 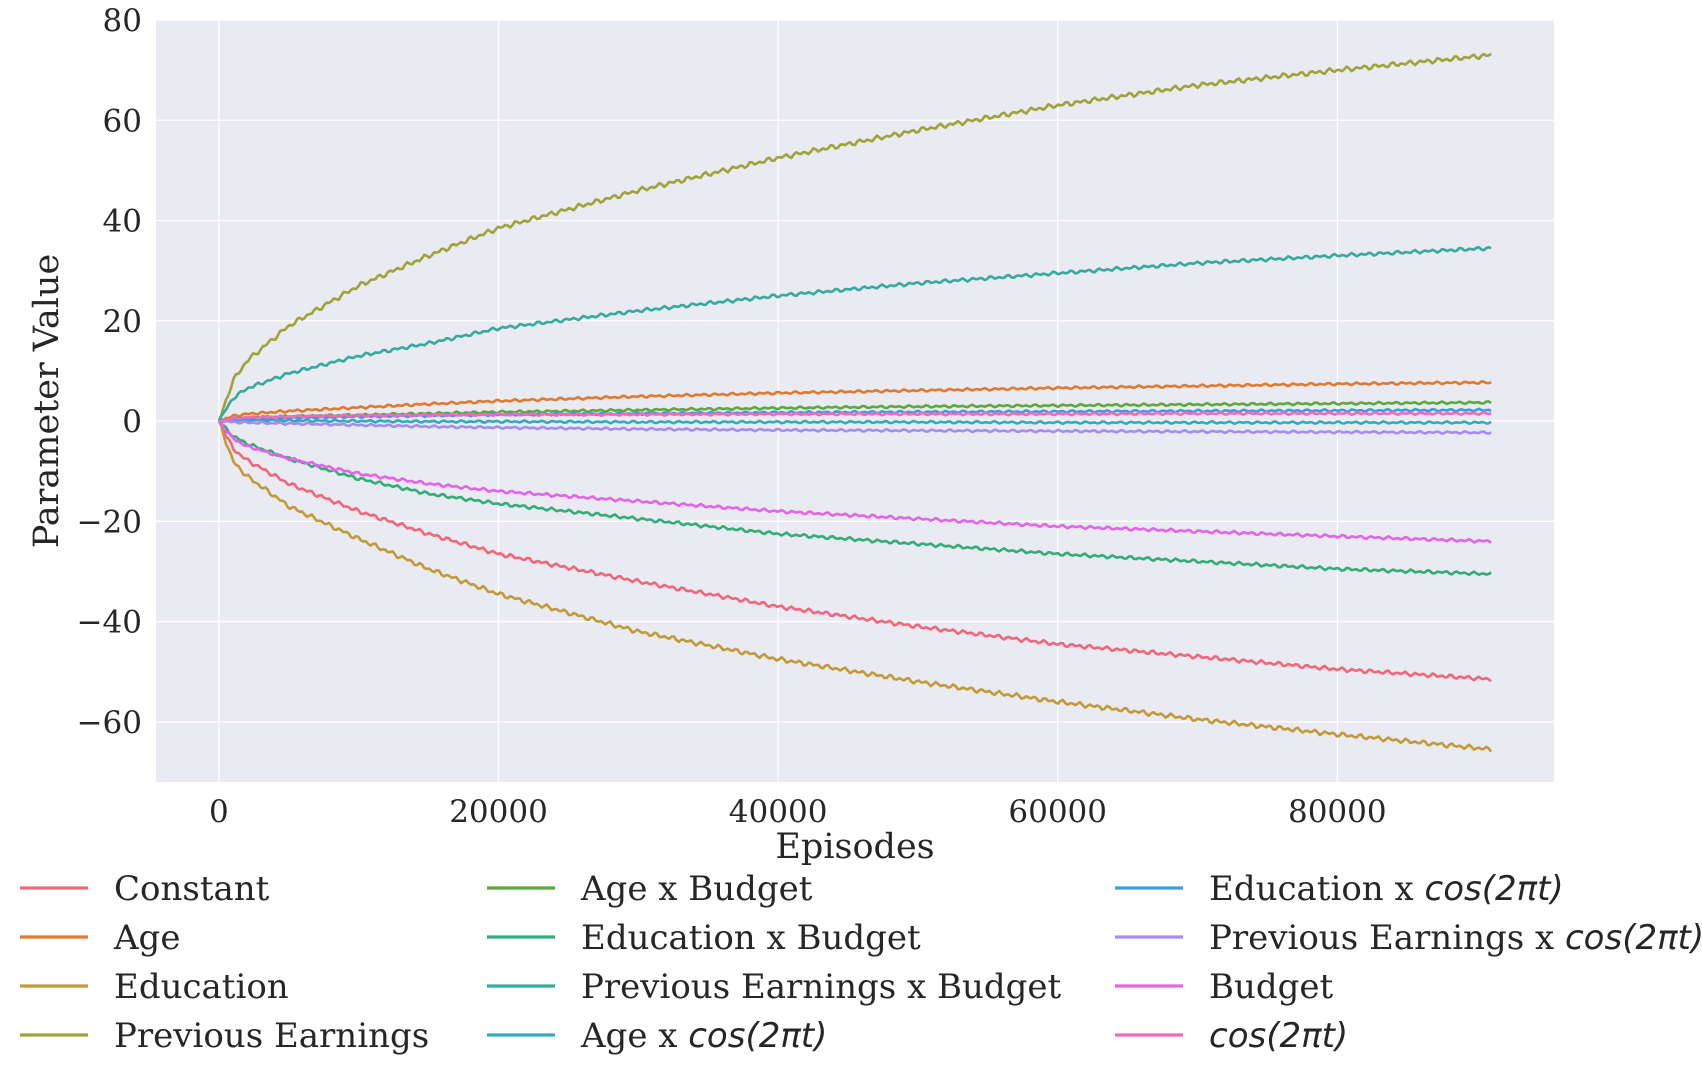 I want to click on legend-label: Previous Earnings, so click(x=271, y=1036).